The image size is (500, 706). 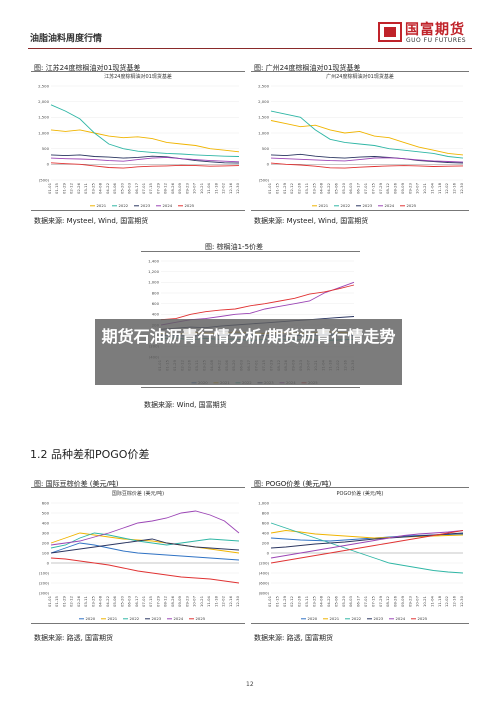 What do you see at coordinates (156, 292) in the screenshot?
I see `y-tick-label: 800` at bounding box center [156, 292].